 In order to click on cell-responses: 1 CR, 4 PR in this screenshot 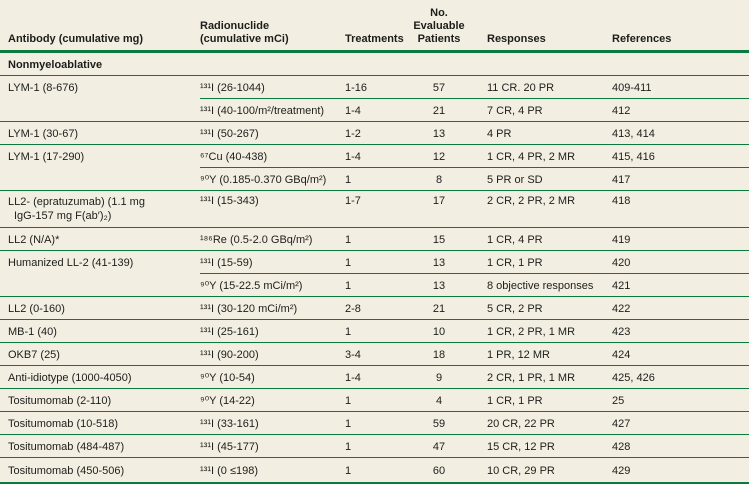, I will do `click(515, 239)`.